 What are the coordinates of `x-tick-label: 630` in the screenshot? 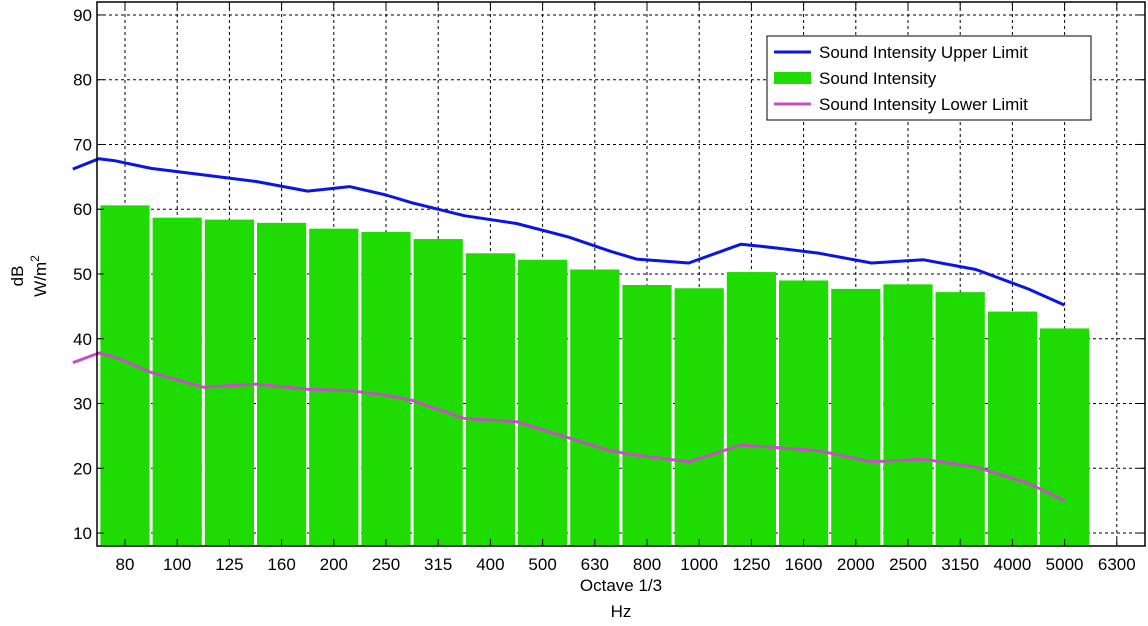 It's located at (595, 564).